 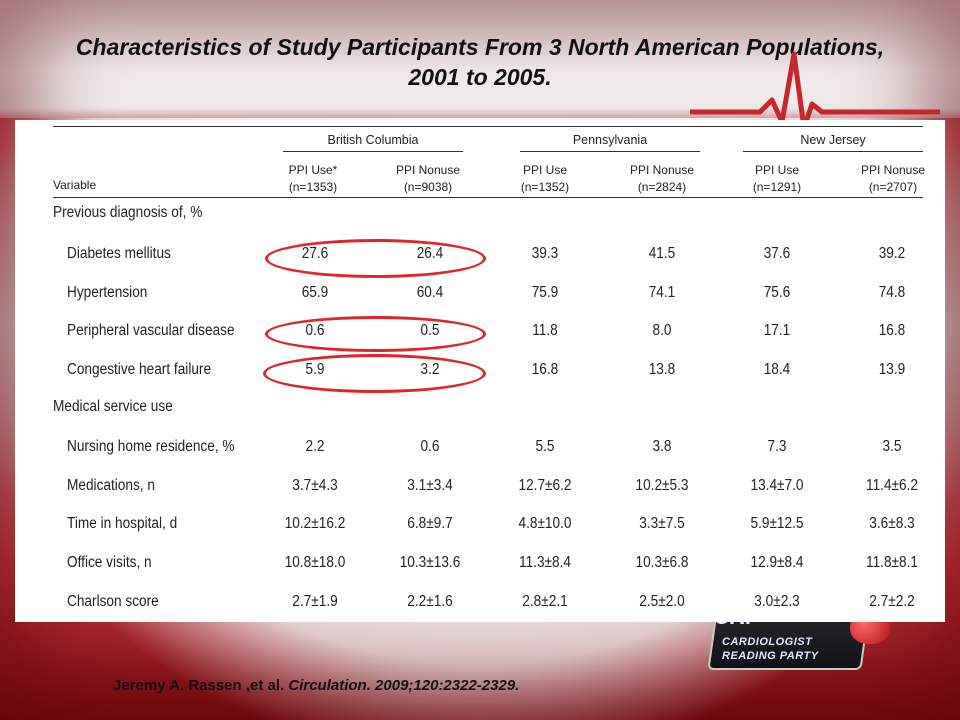 I want to click on table-cell: 6.8±9.7, so click(x=430, y=523).